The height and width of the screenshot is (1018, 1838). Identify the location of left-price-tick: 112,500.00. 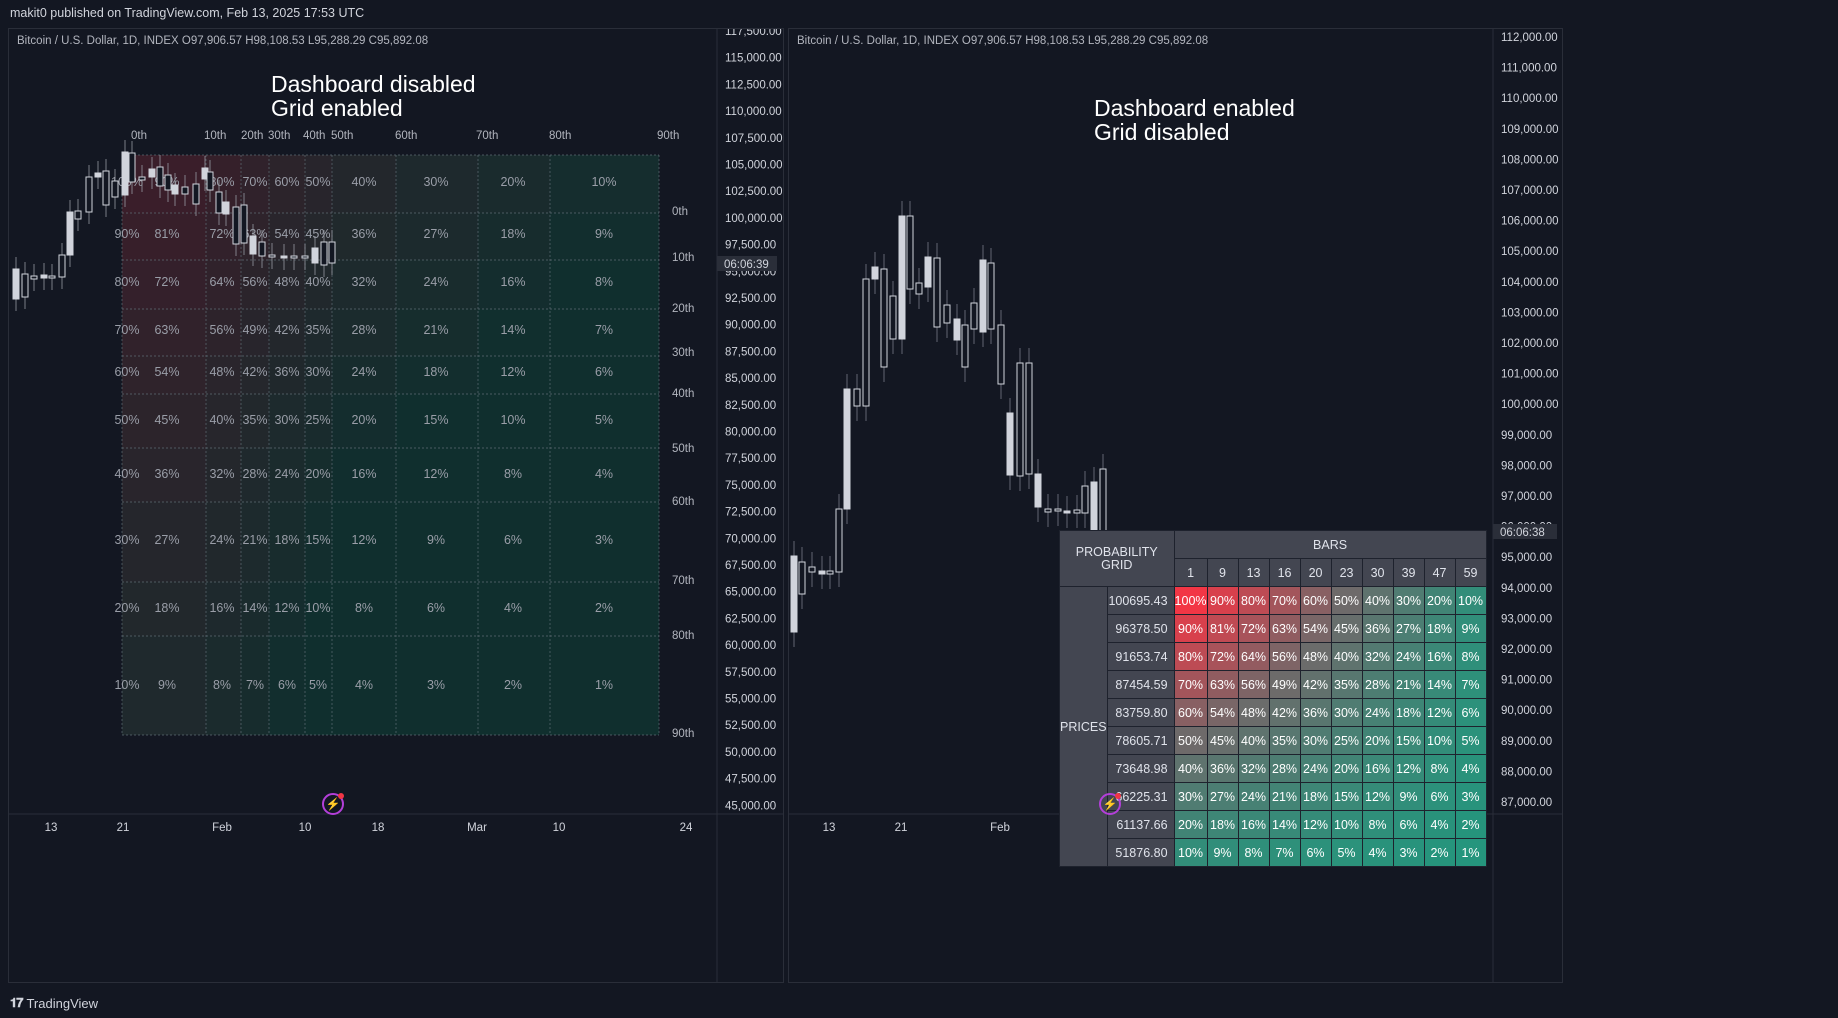
(753, 85).